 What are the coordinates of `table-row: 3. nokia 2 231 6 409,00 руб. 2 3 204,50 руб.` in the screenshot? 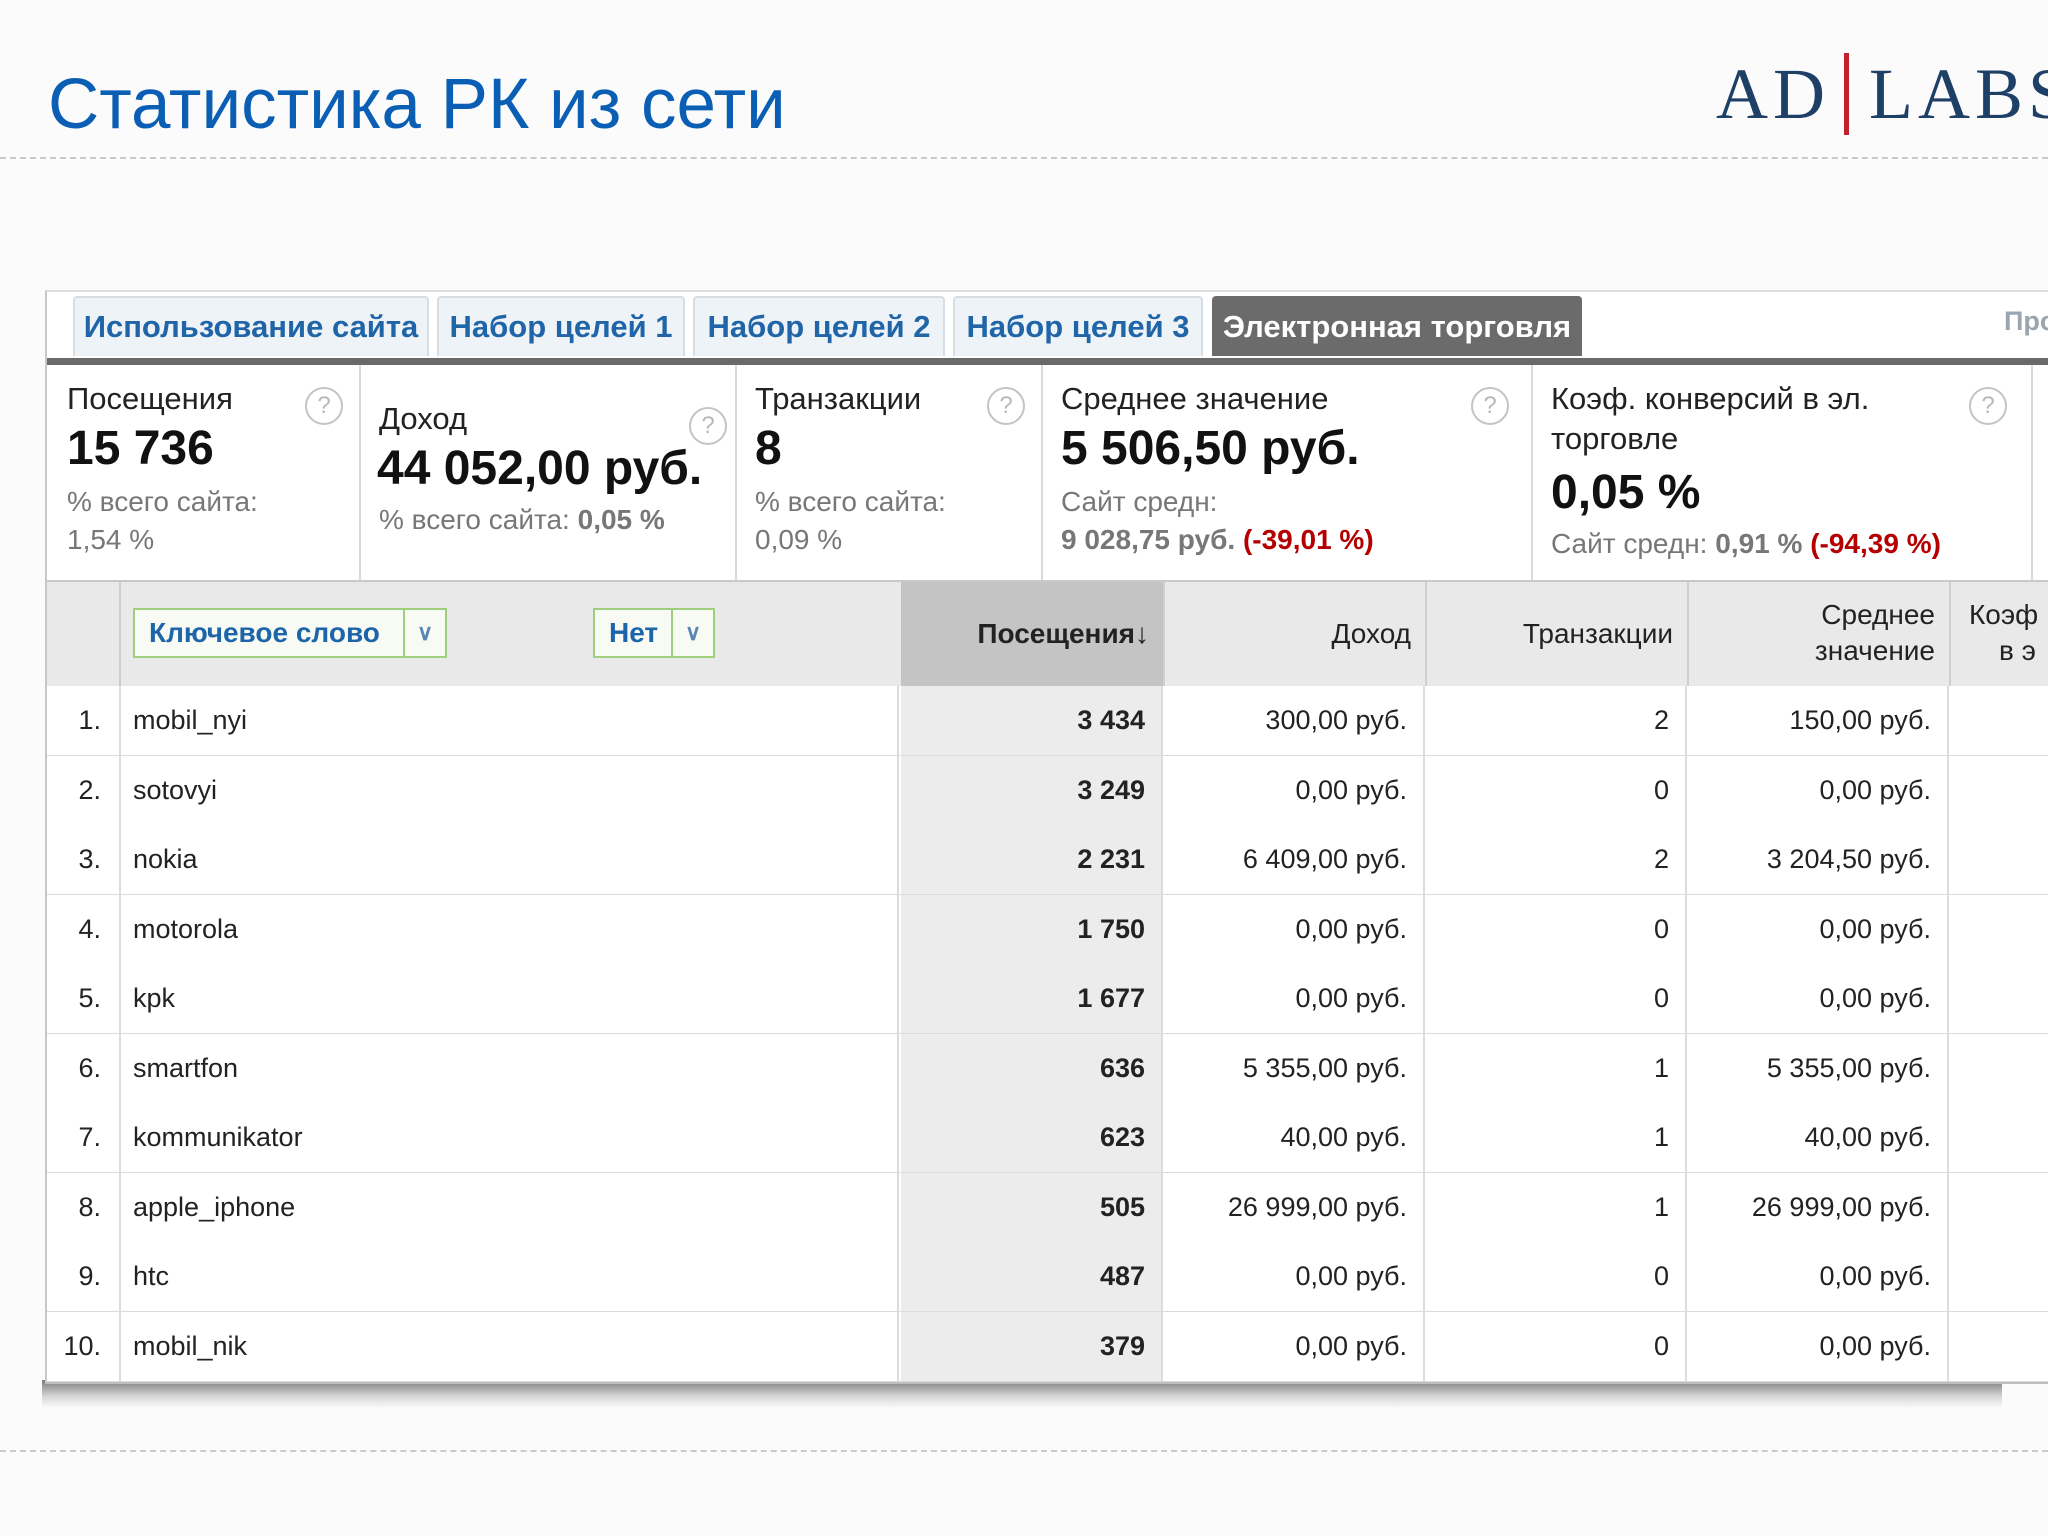 It's located at (1047, 860).